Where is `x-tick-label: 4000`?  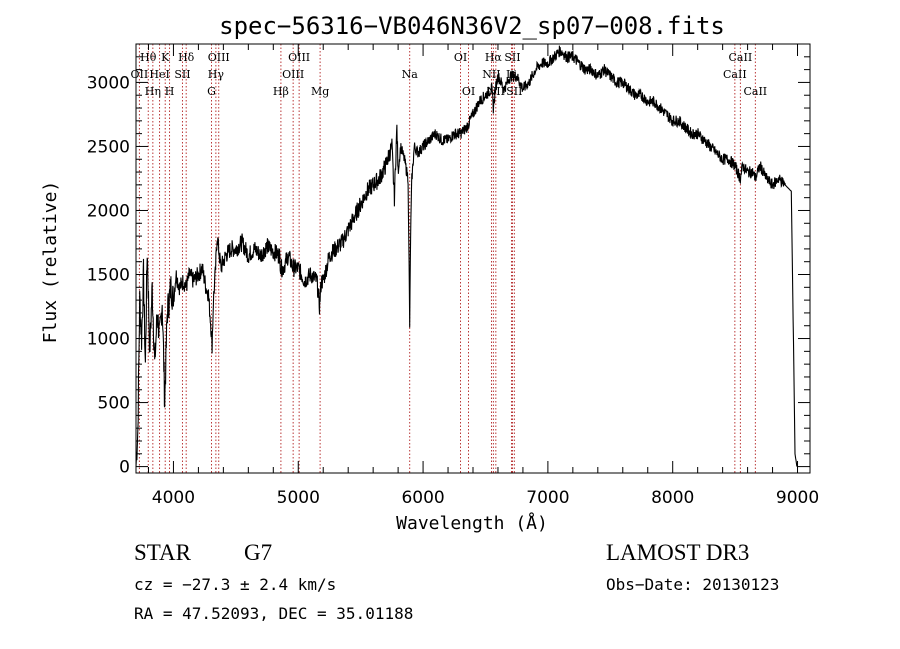
x-tick-label: 4000 is located at coordinates (173, 498).